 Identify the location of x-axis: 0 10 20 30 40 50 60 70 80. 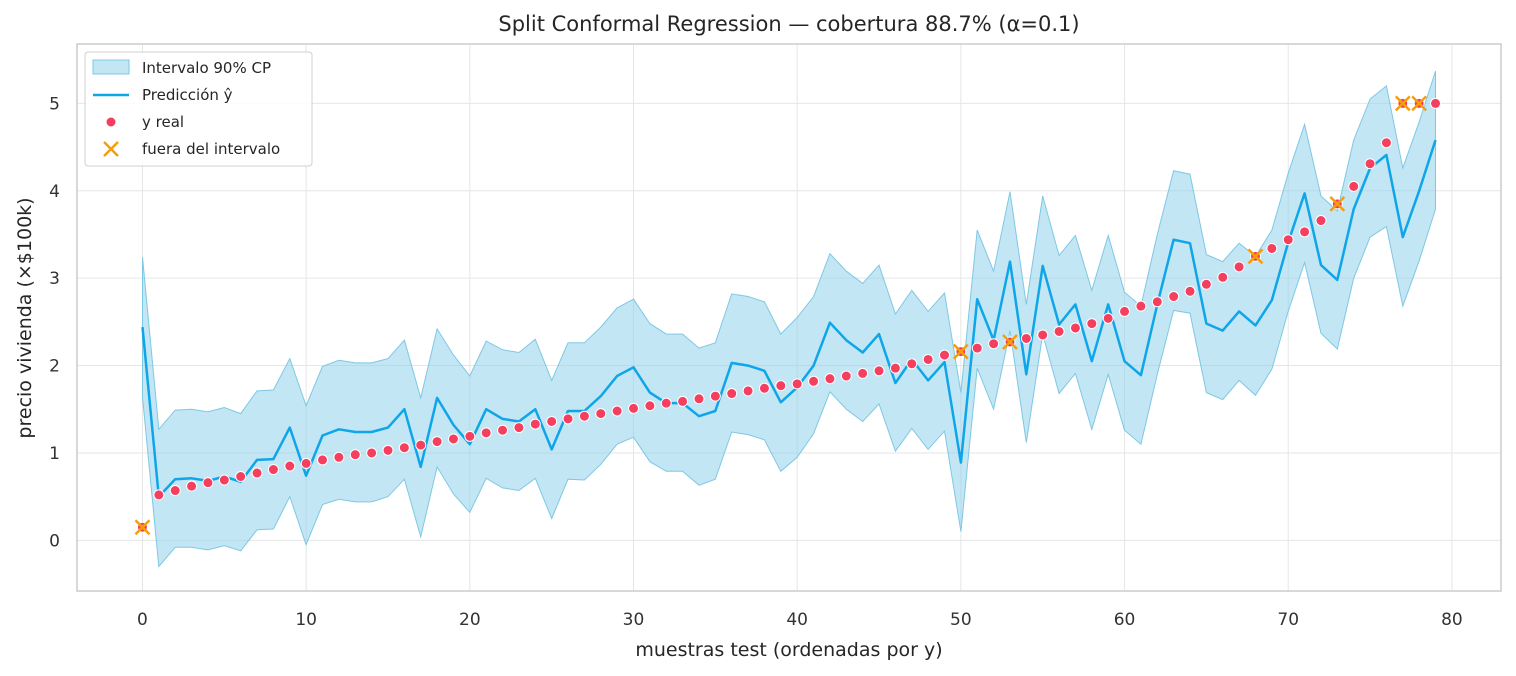
(800, 620).